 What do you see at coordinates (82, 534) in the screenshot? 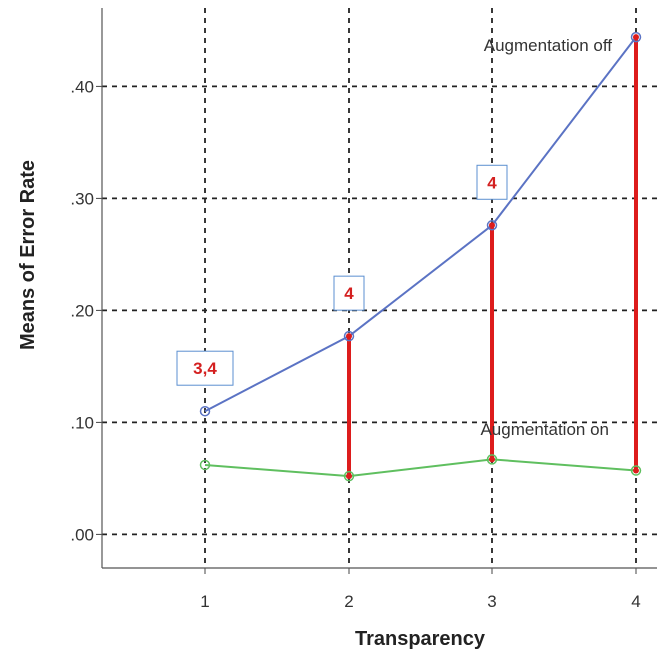
I see `y-tick-label: .00` at bounding box center [82, 534].